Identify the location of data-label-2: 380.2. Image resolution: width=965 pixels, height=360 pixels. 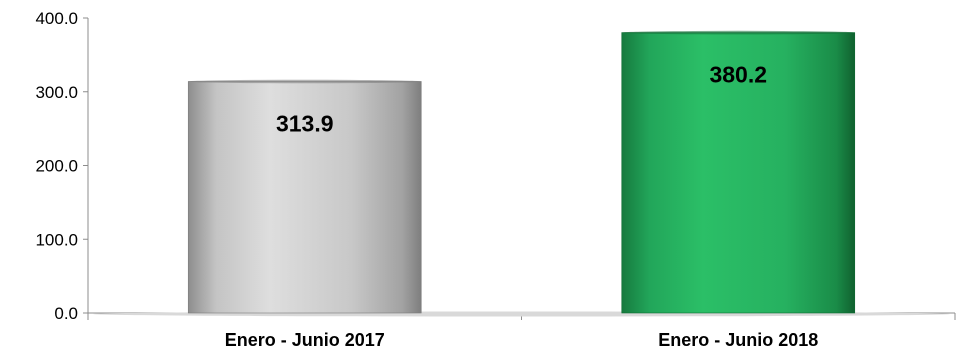
(738, 75).